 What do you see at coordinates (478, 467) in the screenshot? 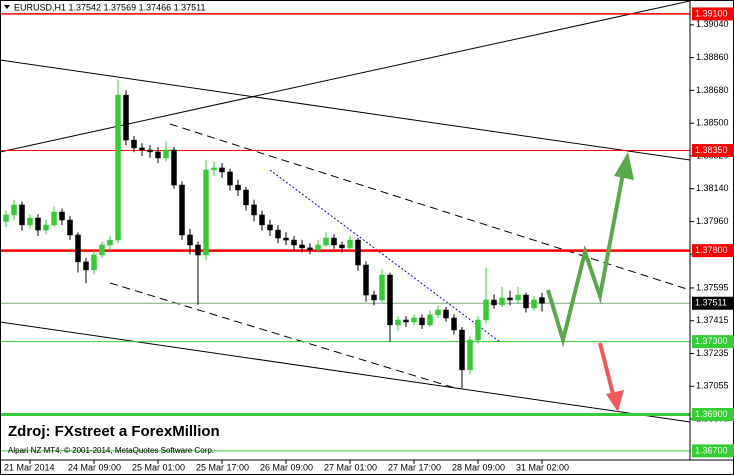
I see `x-tick-label: 28 Mar 09:00` at bounding box center [478, 467].